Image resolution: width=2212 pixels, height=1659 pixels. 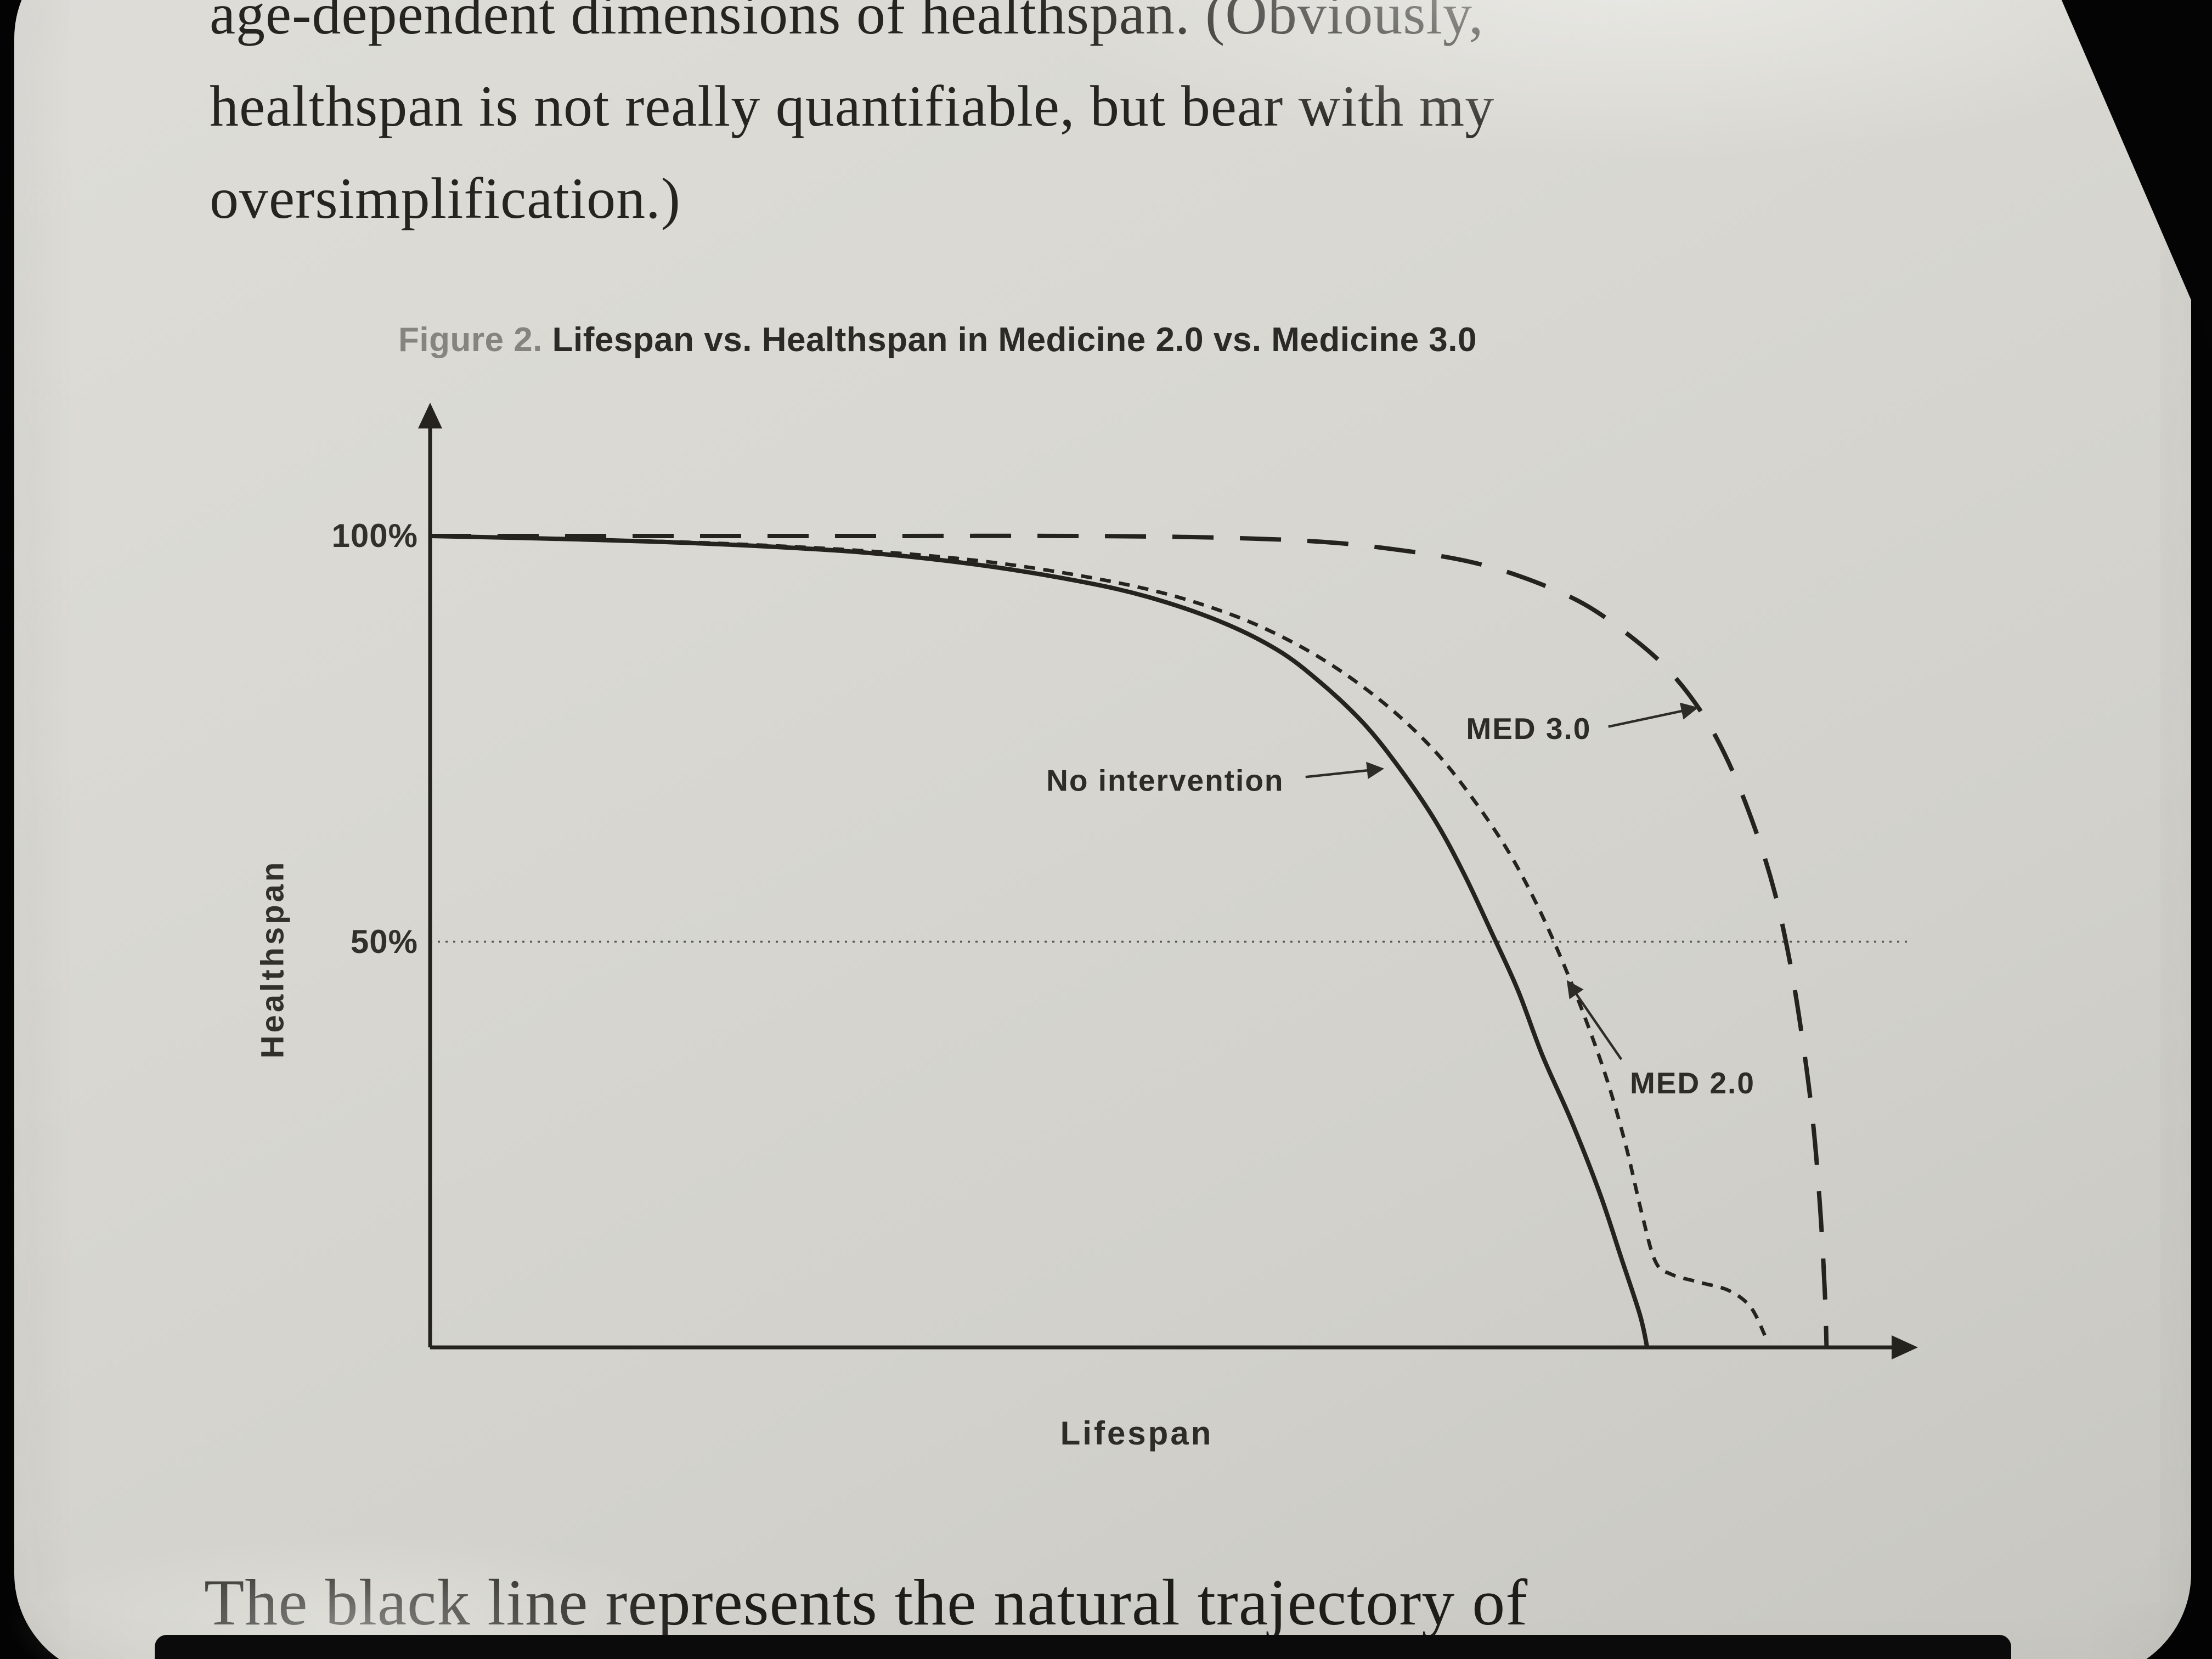 What do you see at coordinates (1345, 770) in the screenshot?
I see `annotation-arrow-no-intervention` at bounding box center [1345, 770].